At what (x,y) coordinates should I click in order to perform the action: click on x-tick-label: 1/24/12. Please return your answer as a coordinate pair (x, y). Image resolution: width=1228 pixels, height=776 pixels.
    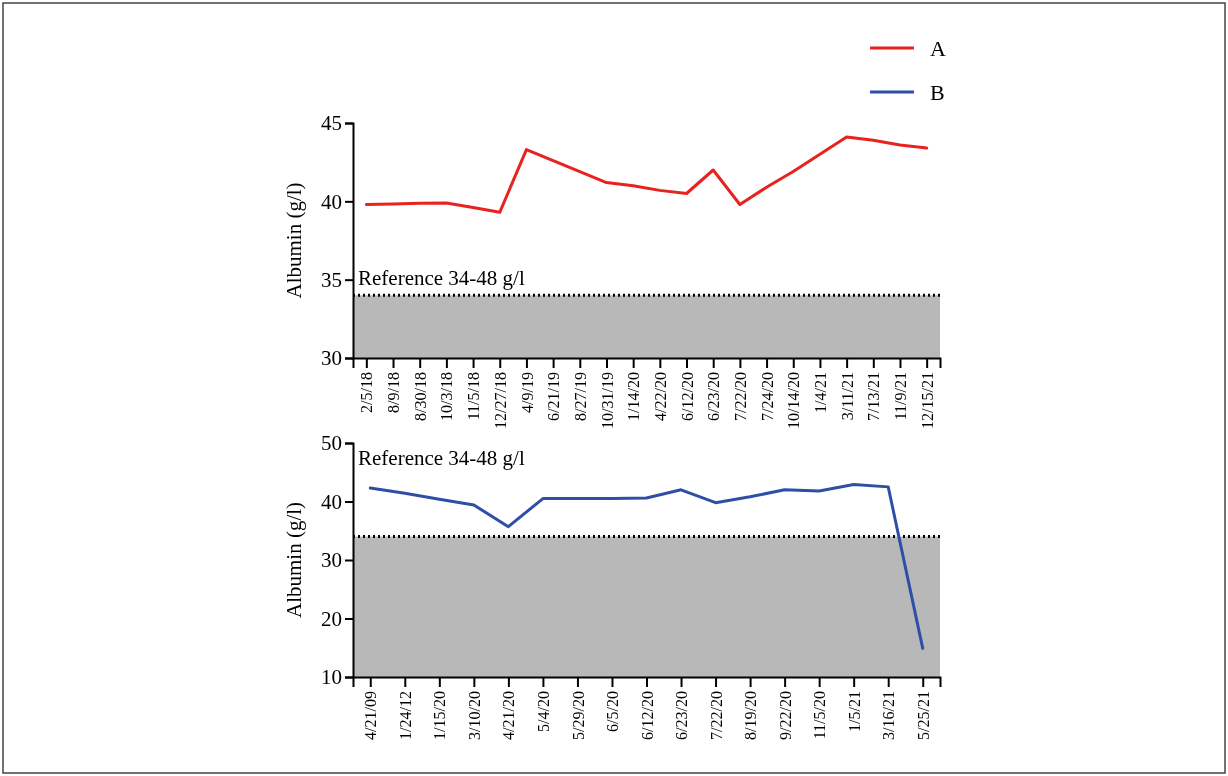
    Looking at the image, I should click on (405, 715).